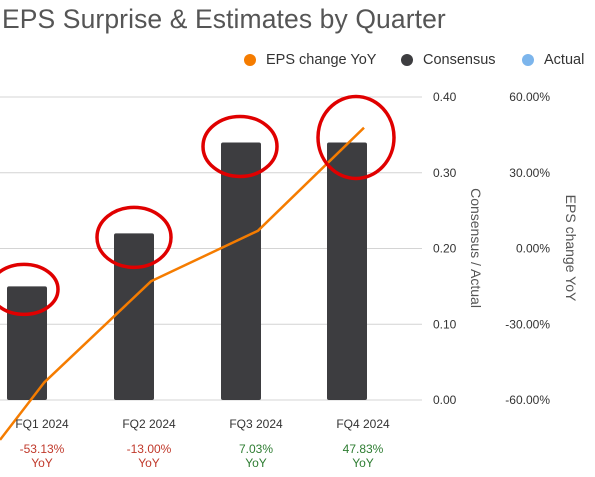 This screenshot has height=477, width=595. I want to click on footer-quarter-label: FQ2 2024, so click(149, 424).